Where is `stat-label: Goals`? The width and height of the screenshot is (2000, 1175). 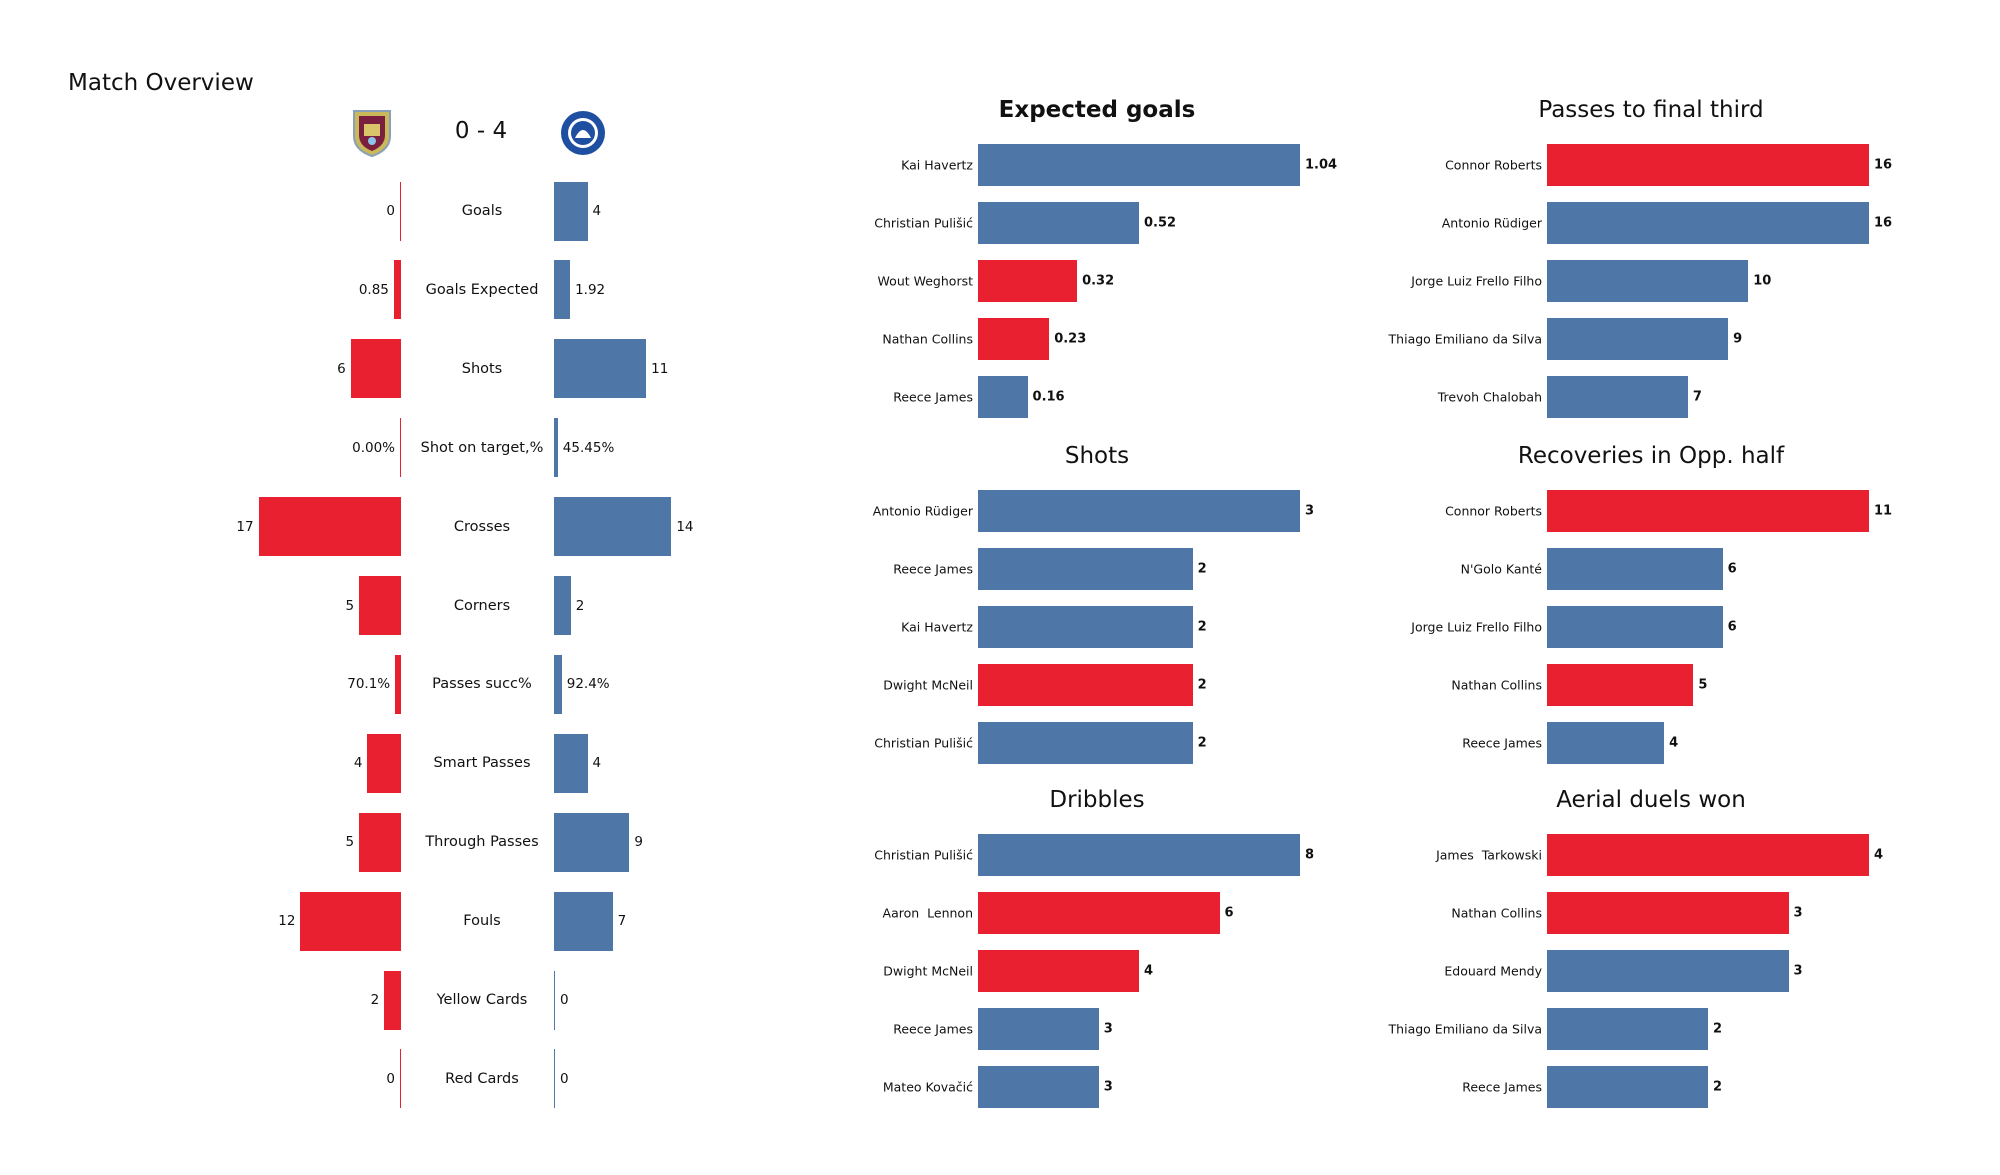
stat-label: Goals is located at coordinates (482, 211).